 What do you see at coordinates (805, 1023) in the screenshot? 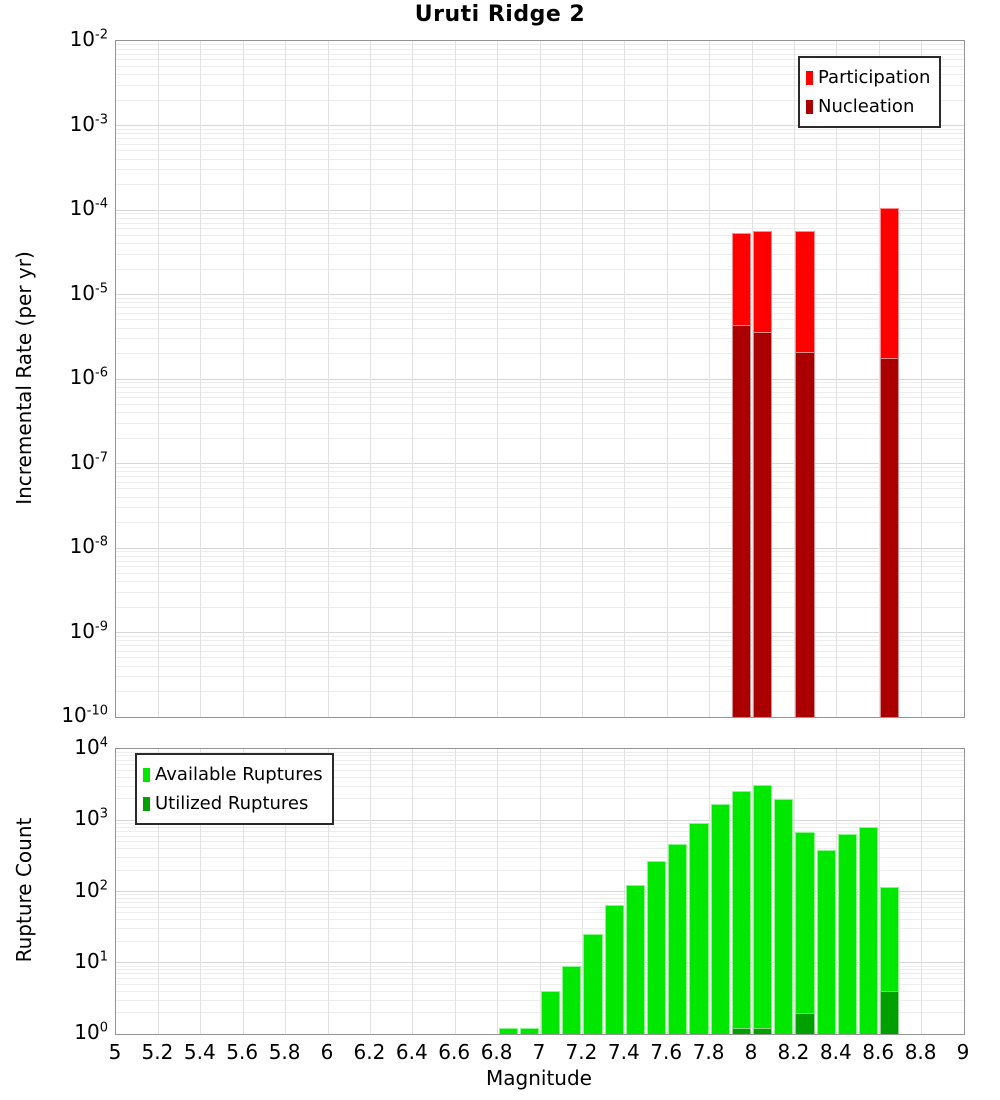
I see `bar-utilized-ruptures-m8.25` at bounding box center [805, 1023].